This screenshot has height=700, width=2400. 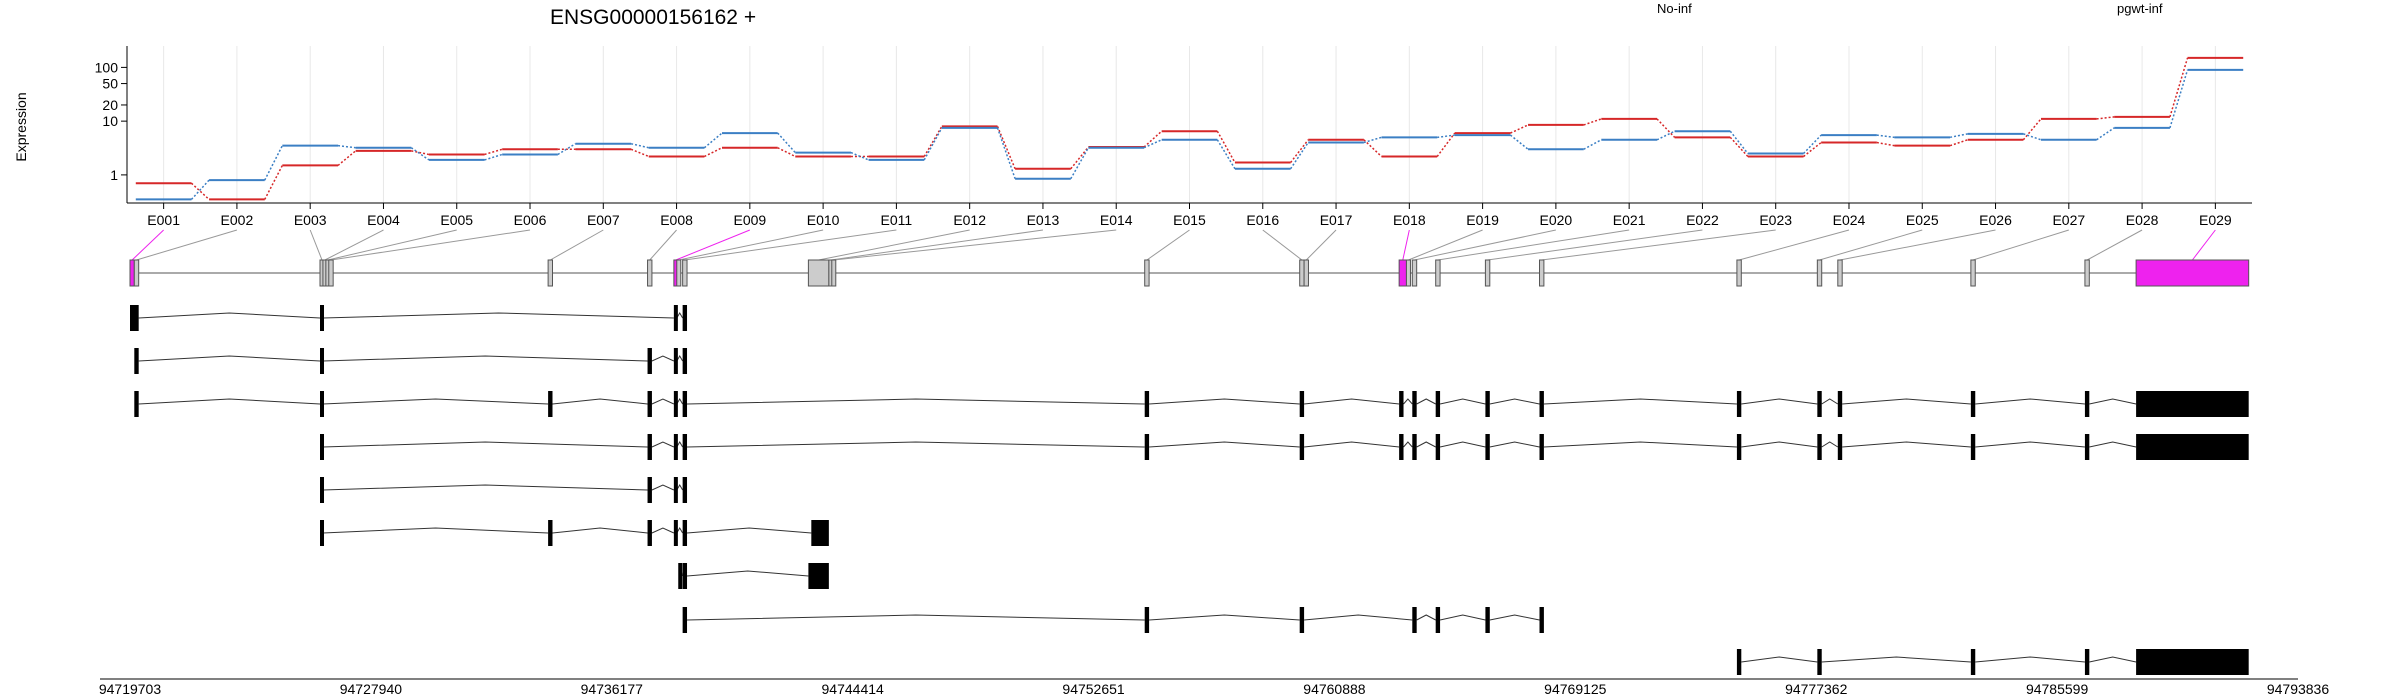 What do you see at coordinates (853, 689) in the screenshot?
I see `genomic-tick-label: 94744414` at bounding box center [853, 689].